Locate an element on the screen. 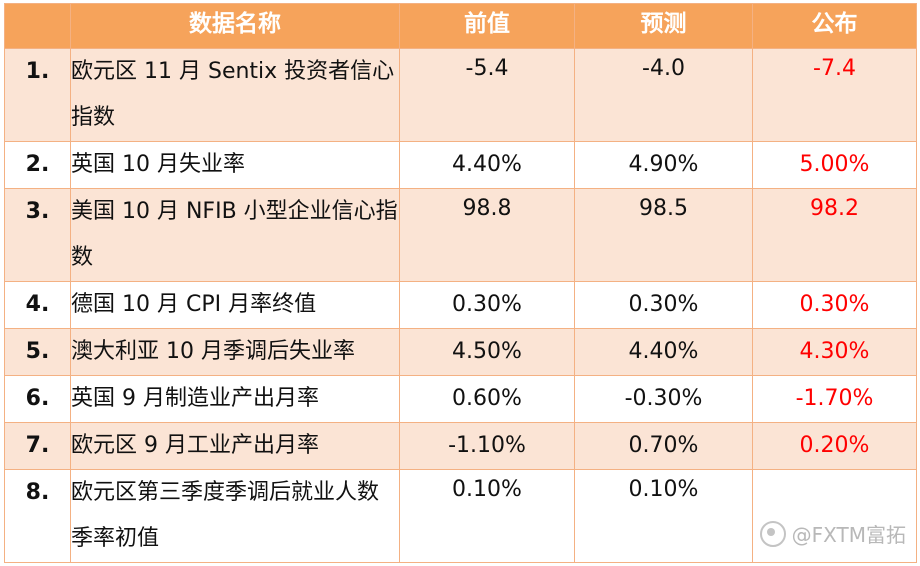 Image resolution: width=920 pixels, height=566 pixels. row-number: 2. is located at coordinates (37, 165).